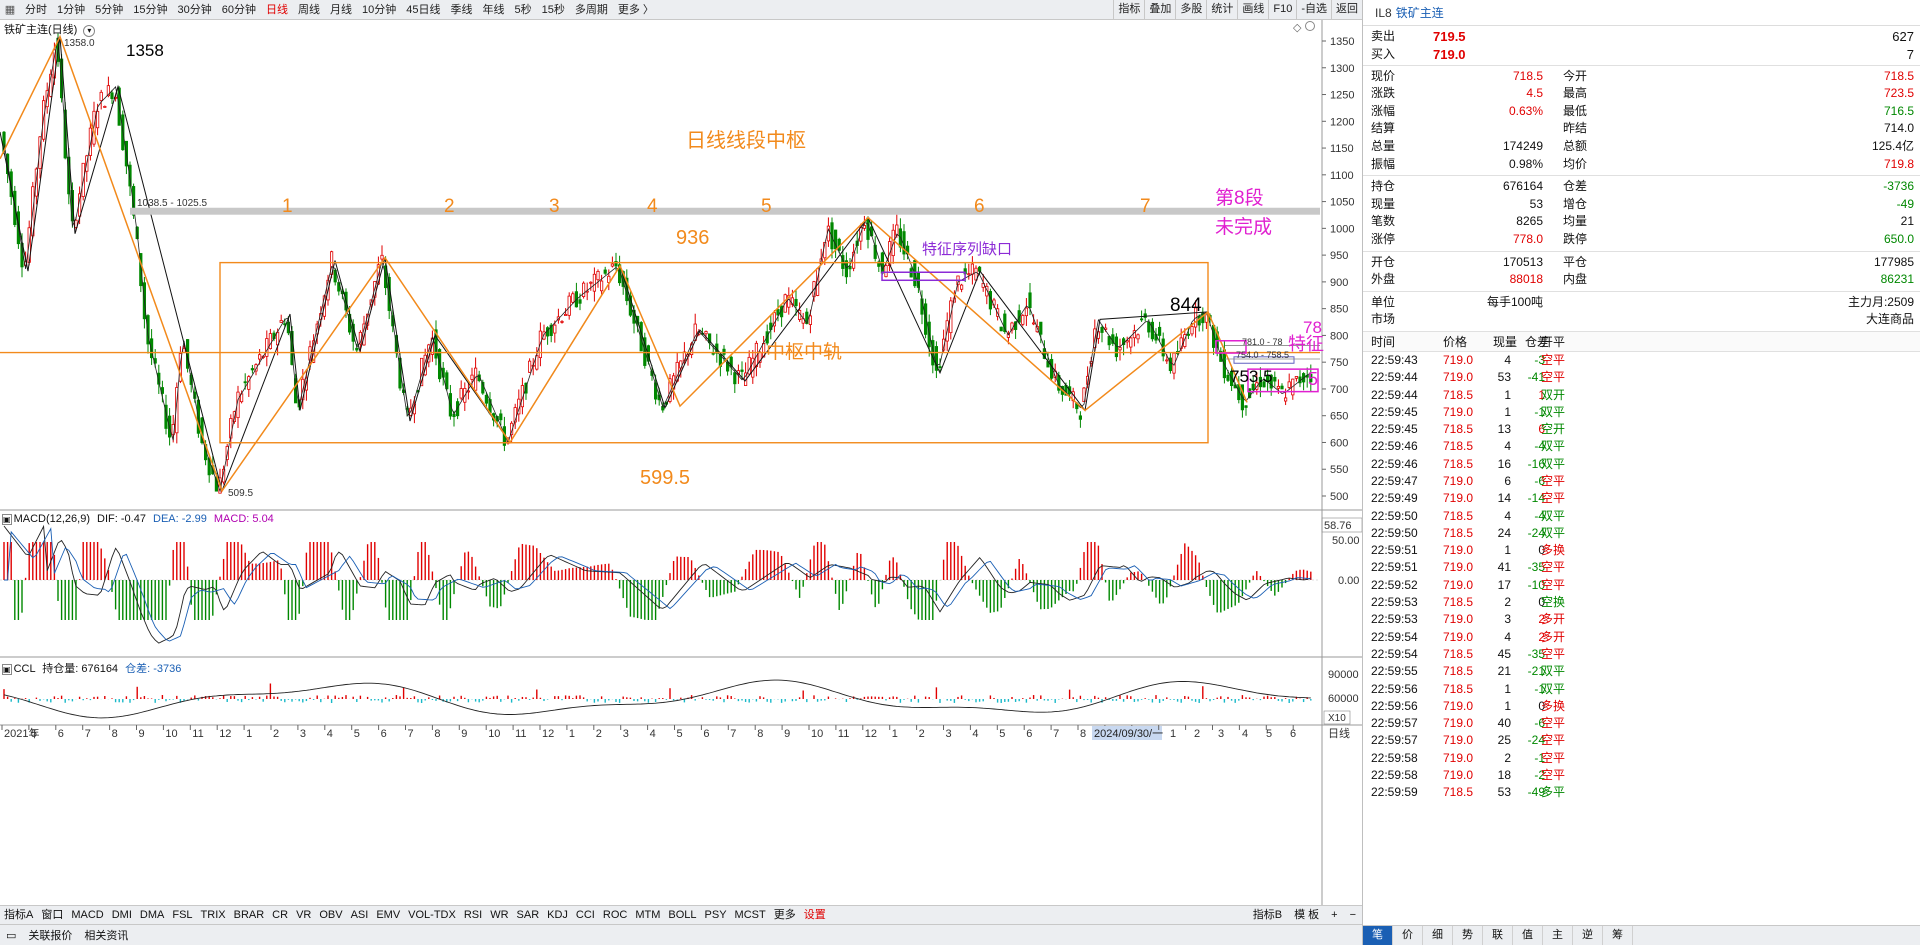  I want to click on price-axis-label: 1250, so click(1342, 96).